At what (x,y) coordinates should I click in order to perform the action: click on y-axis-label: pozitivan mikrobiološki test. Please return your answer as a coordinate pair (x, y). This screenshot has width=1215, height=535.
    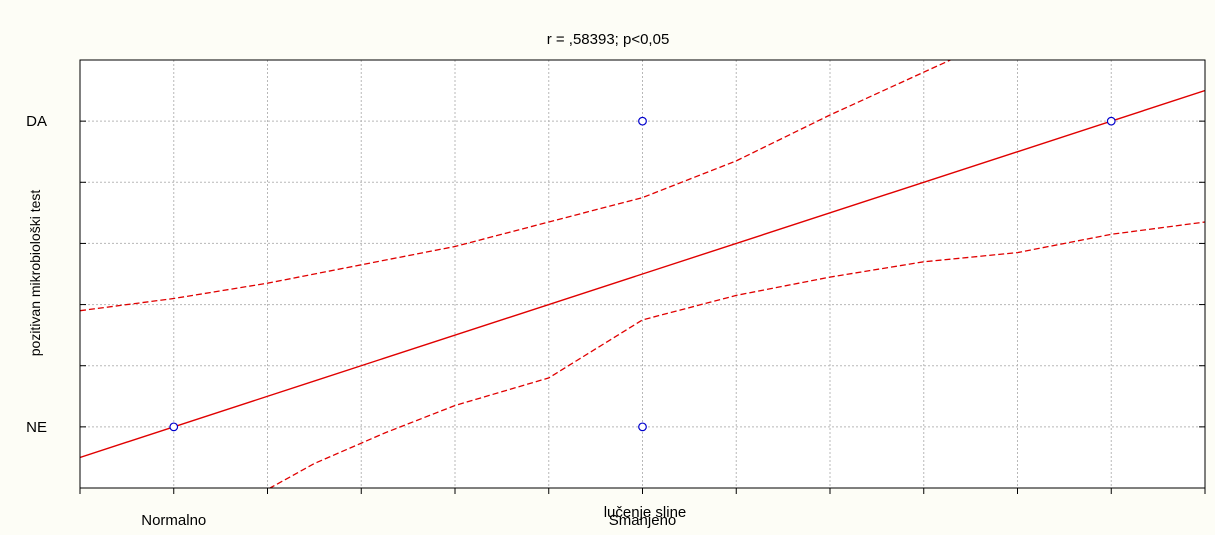
    Looking at the image, I should click on (35, 273).